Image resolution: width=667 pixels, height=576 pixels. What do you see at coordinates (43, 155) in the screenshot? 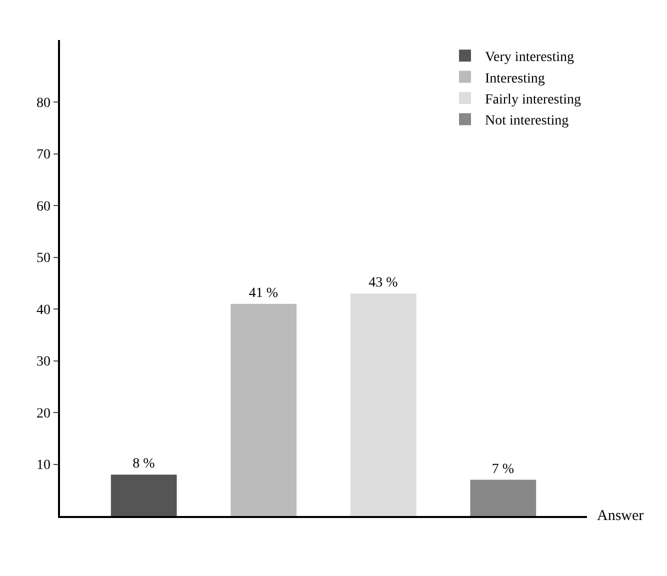
I see `y-tick-label: 70` at bounding box center [43, 155].